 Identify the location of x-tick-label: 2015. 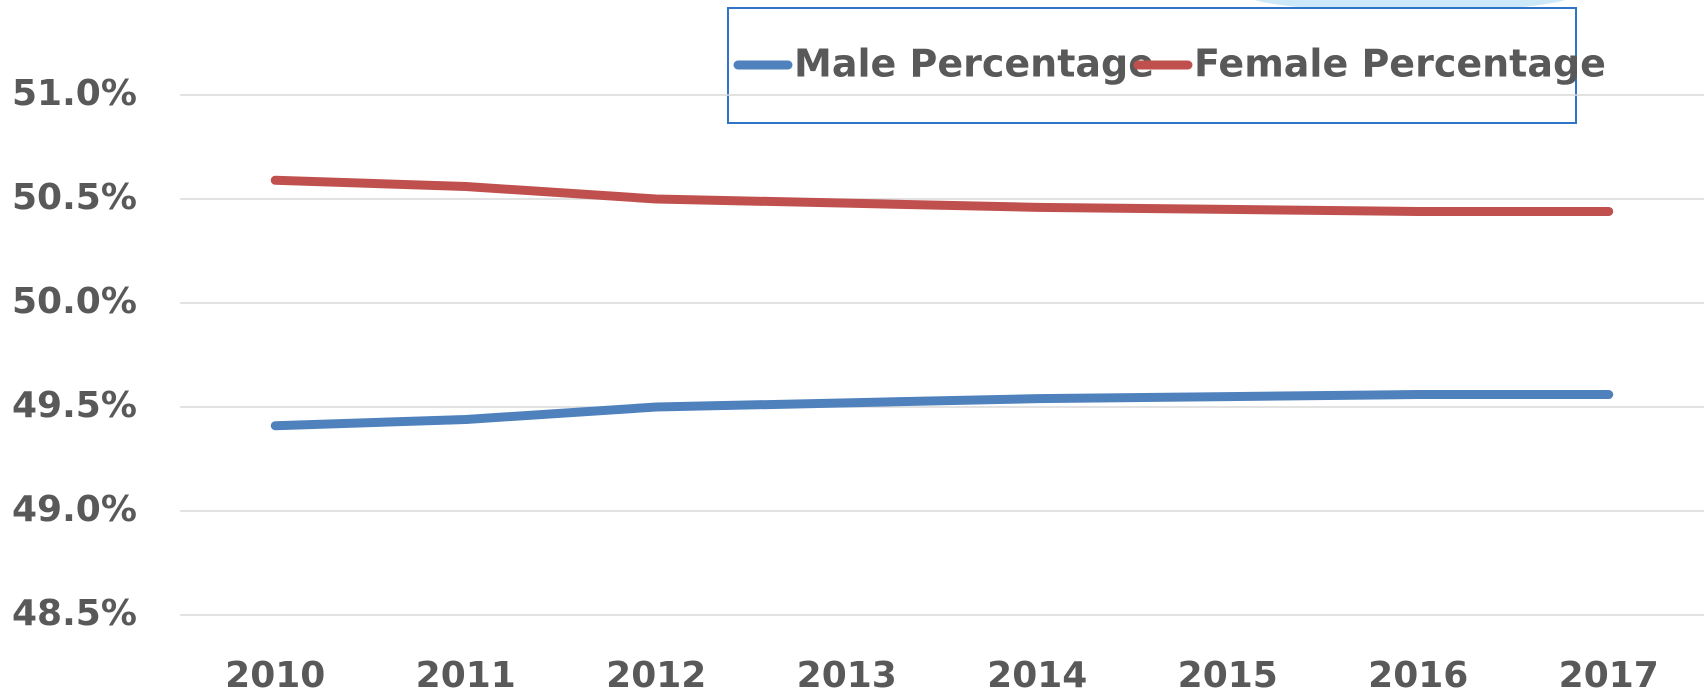
(1228, 675).